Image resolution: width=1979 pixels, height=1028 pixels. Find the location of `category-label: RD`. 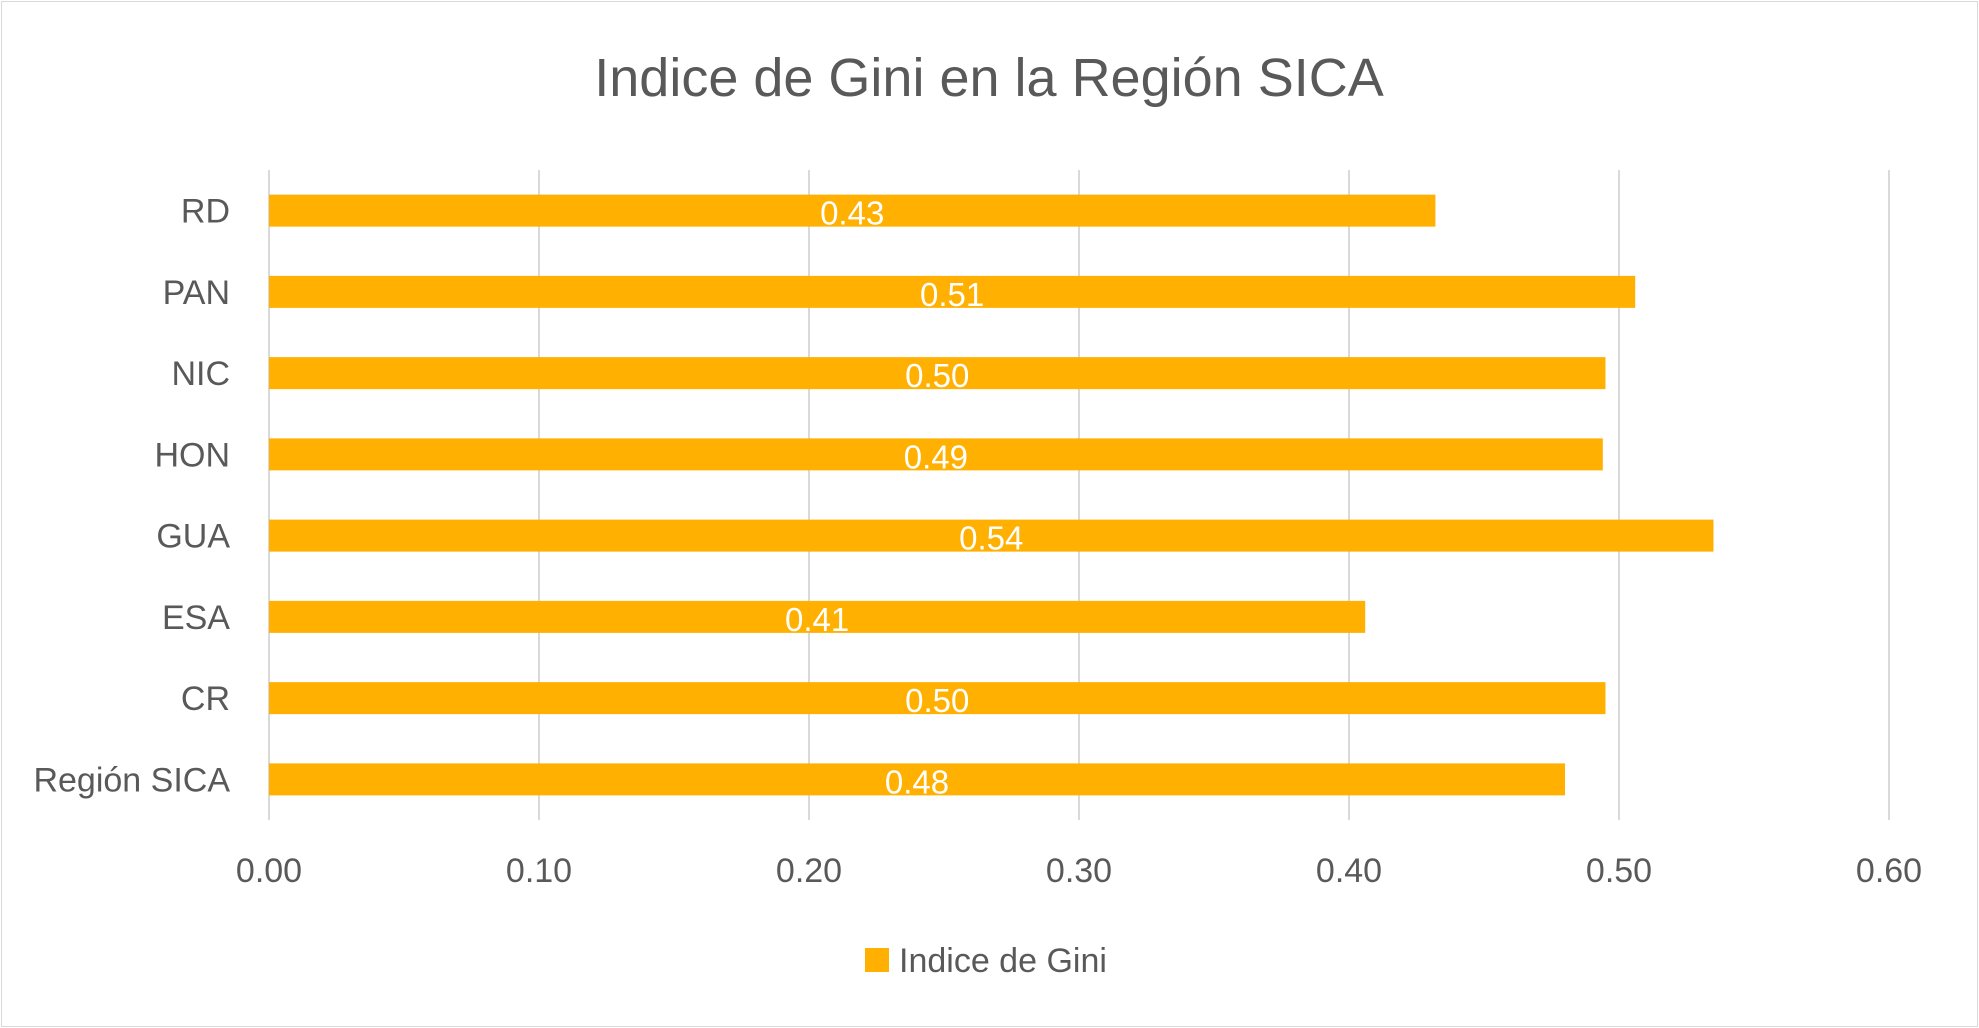

category-label: RD is located at coordinates (205, 212).